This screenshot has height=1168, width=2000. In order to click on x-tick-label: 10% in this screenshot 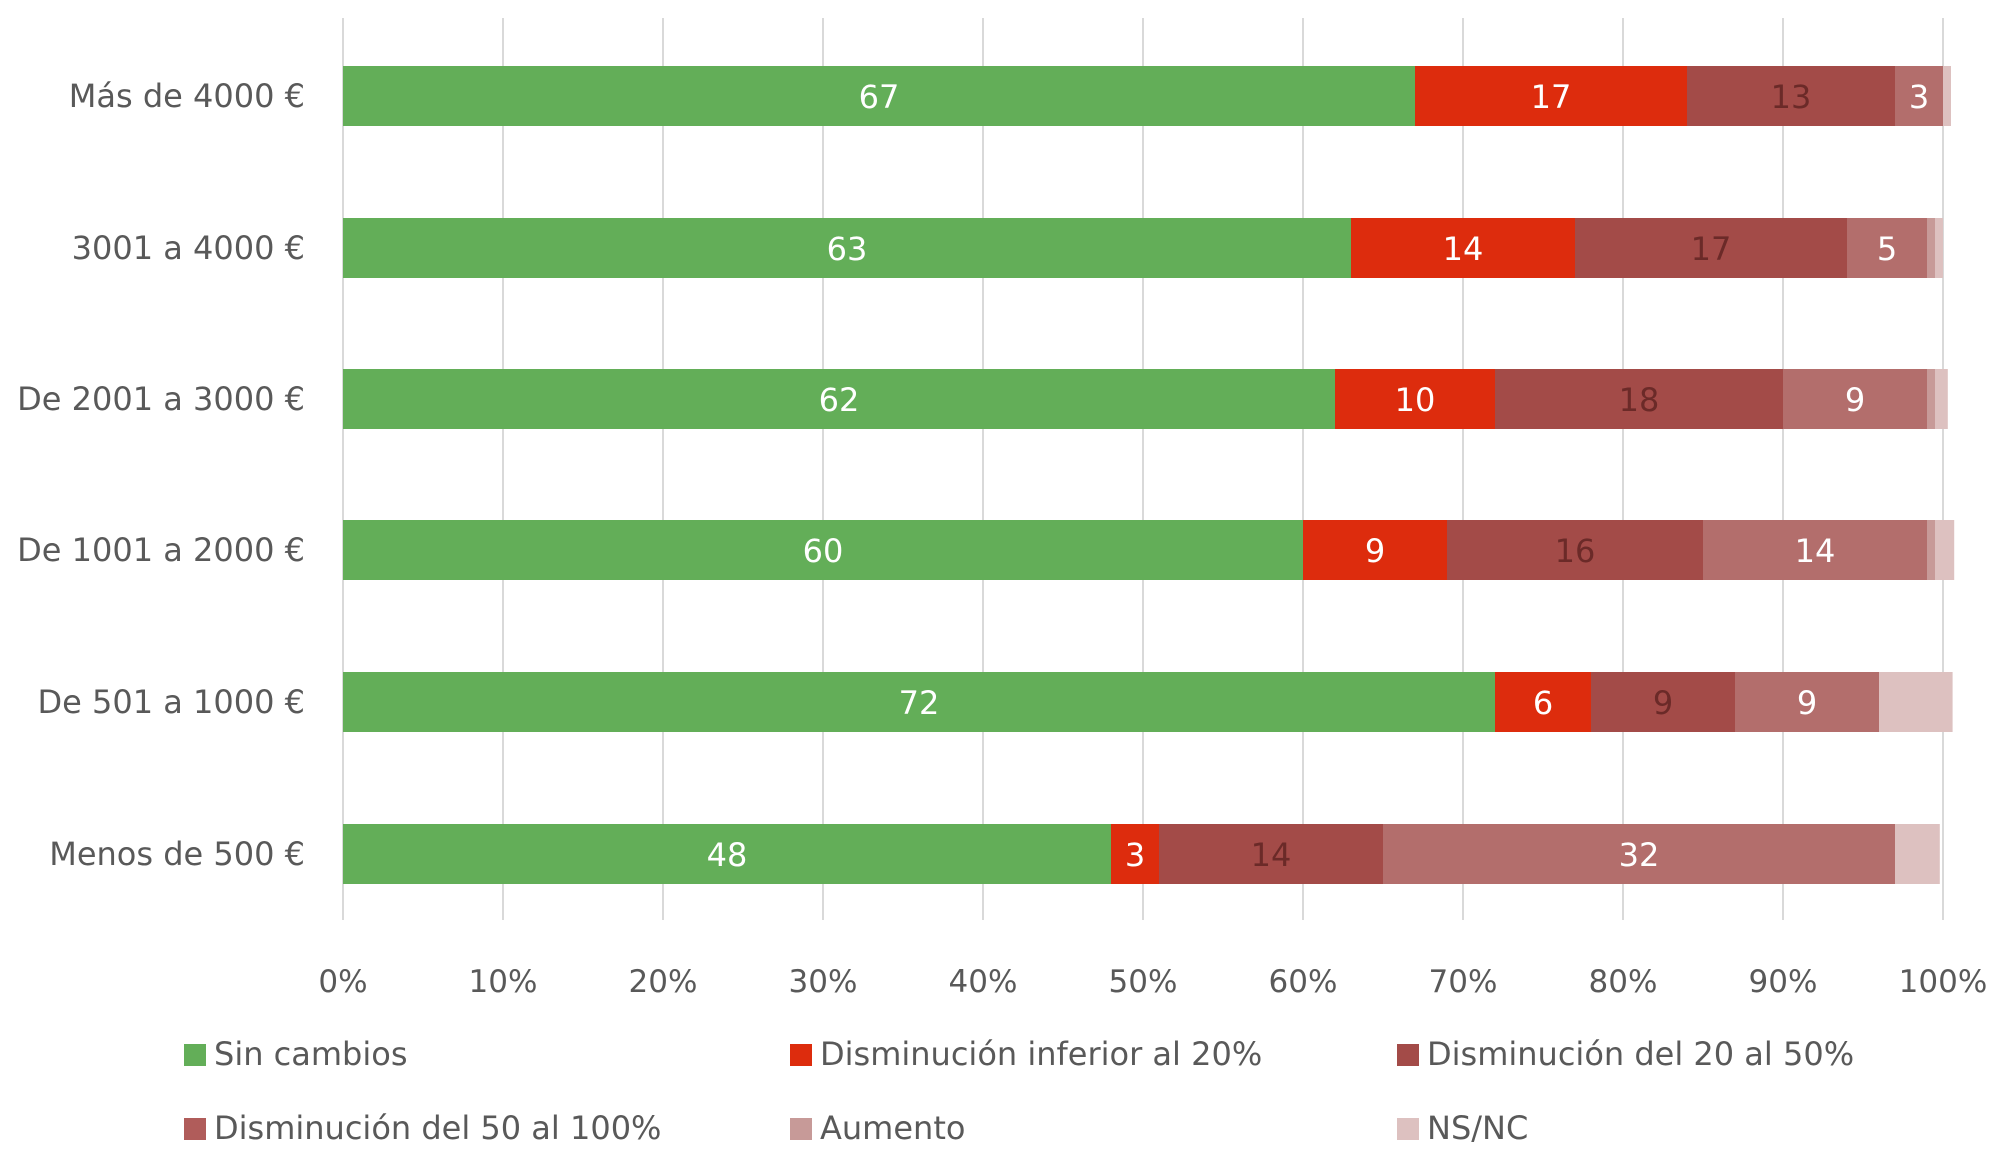, I will do `click(503, 982)`.